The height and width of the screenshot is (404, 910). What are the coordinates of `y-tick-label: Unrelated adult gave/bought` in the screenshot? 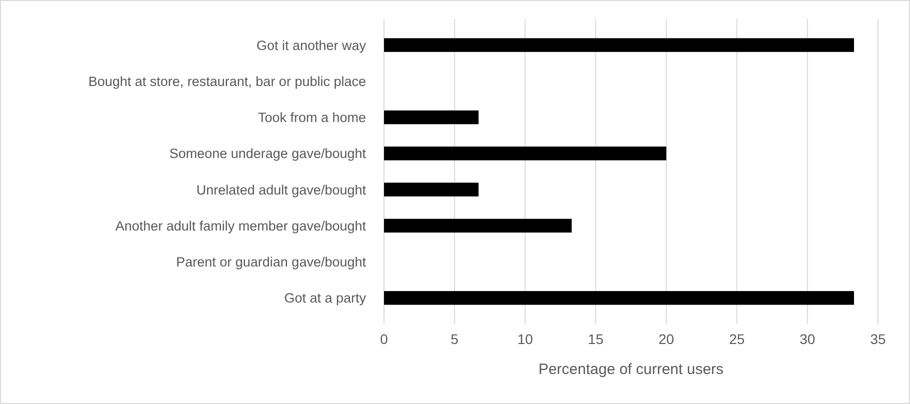 It's located at (281, 190).